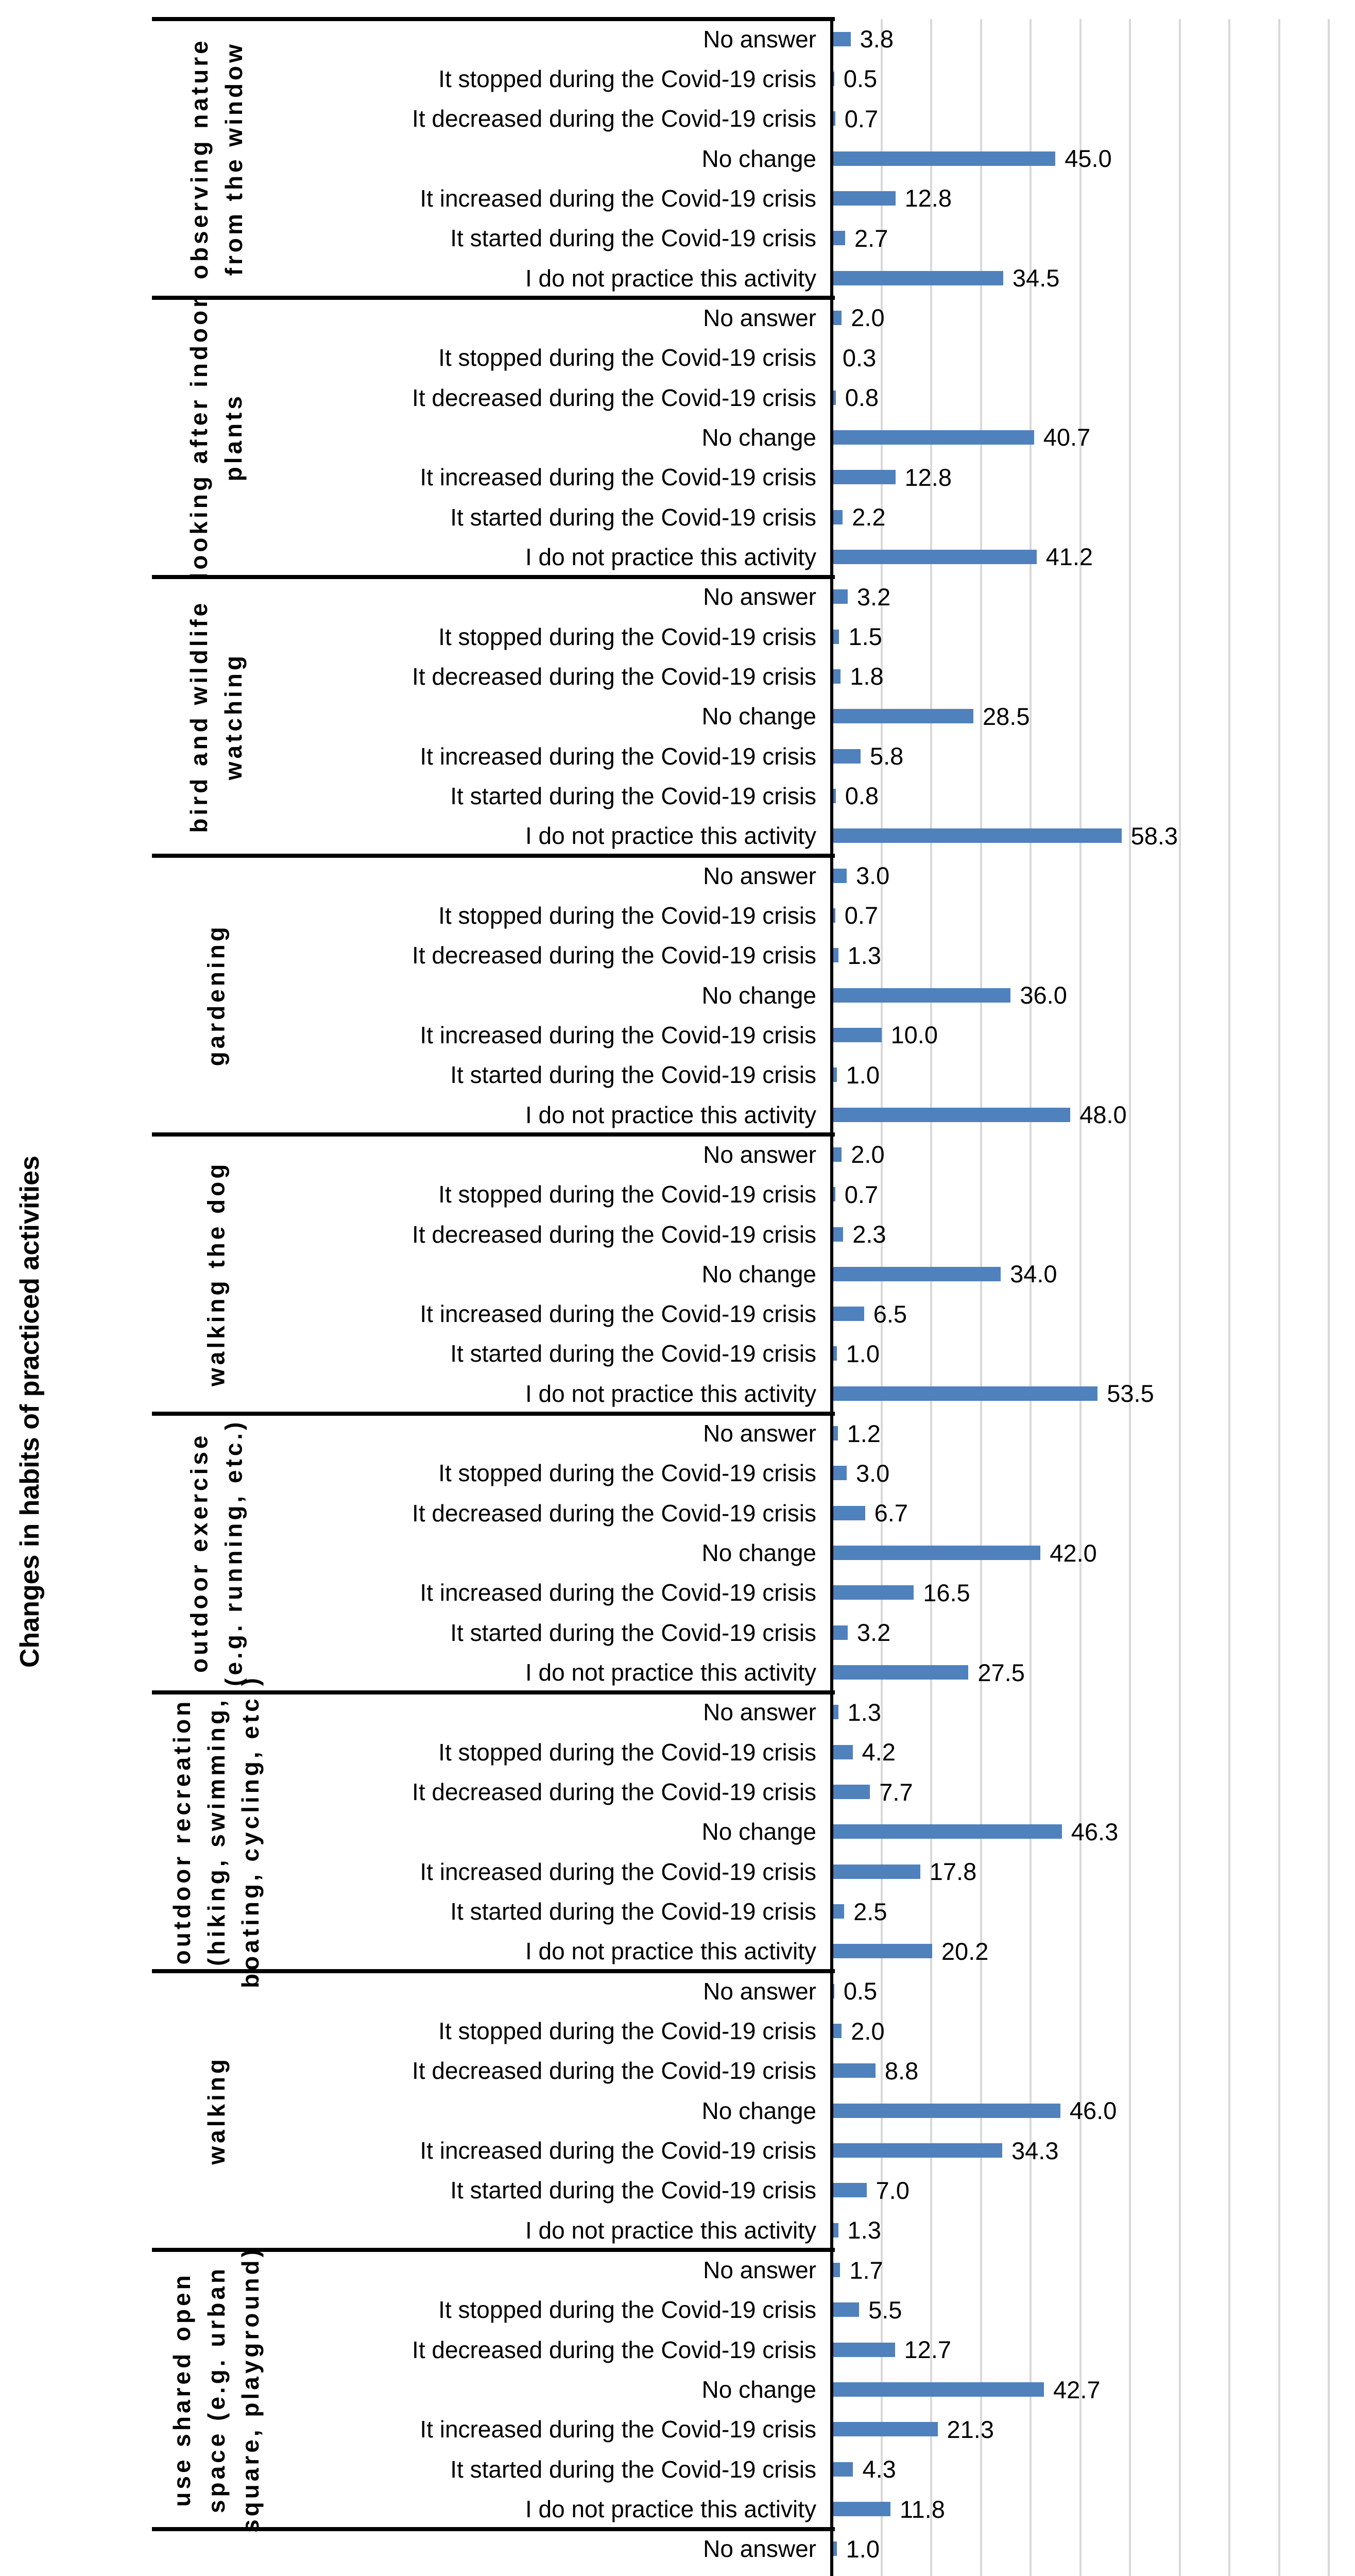 Image resolution: width=1355 pixels, height=2576 pixels. Describe the element at coordinates (216, 995) in the screenshot. I see `group-label: gardening` at that location.